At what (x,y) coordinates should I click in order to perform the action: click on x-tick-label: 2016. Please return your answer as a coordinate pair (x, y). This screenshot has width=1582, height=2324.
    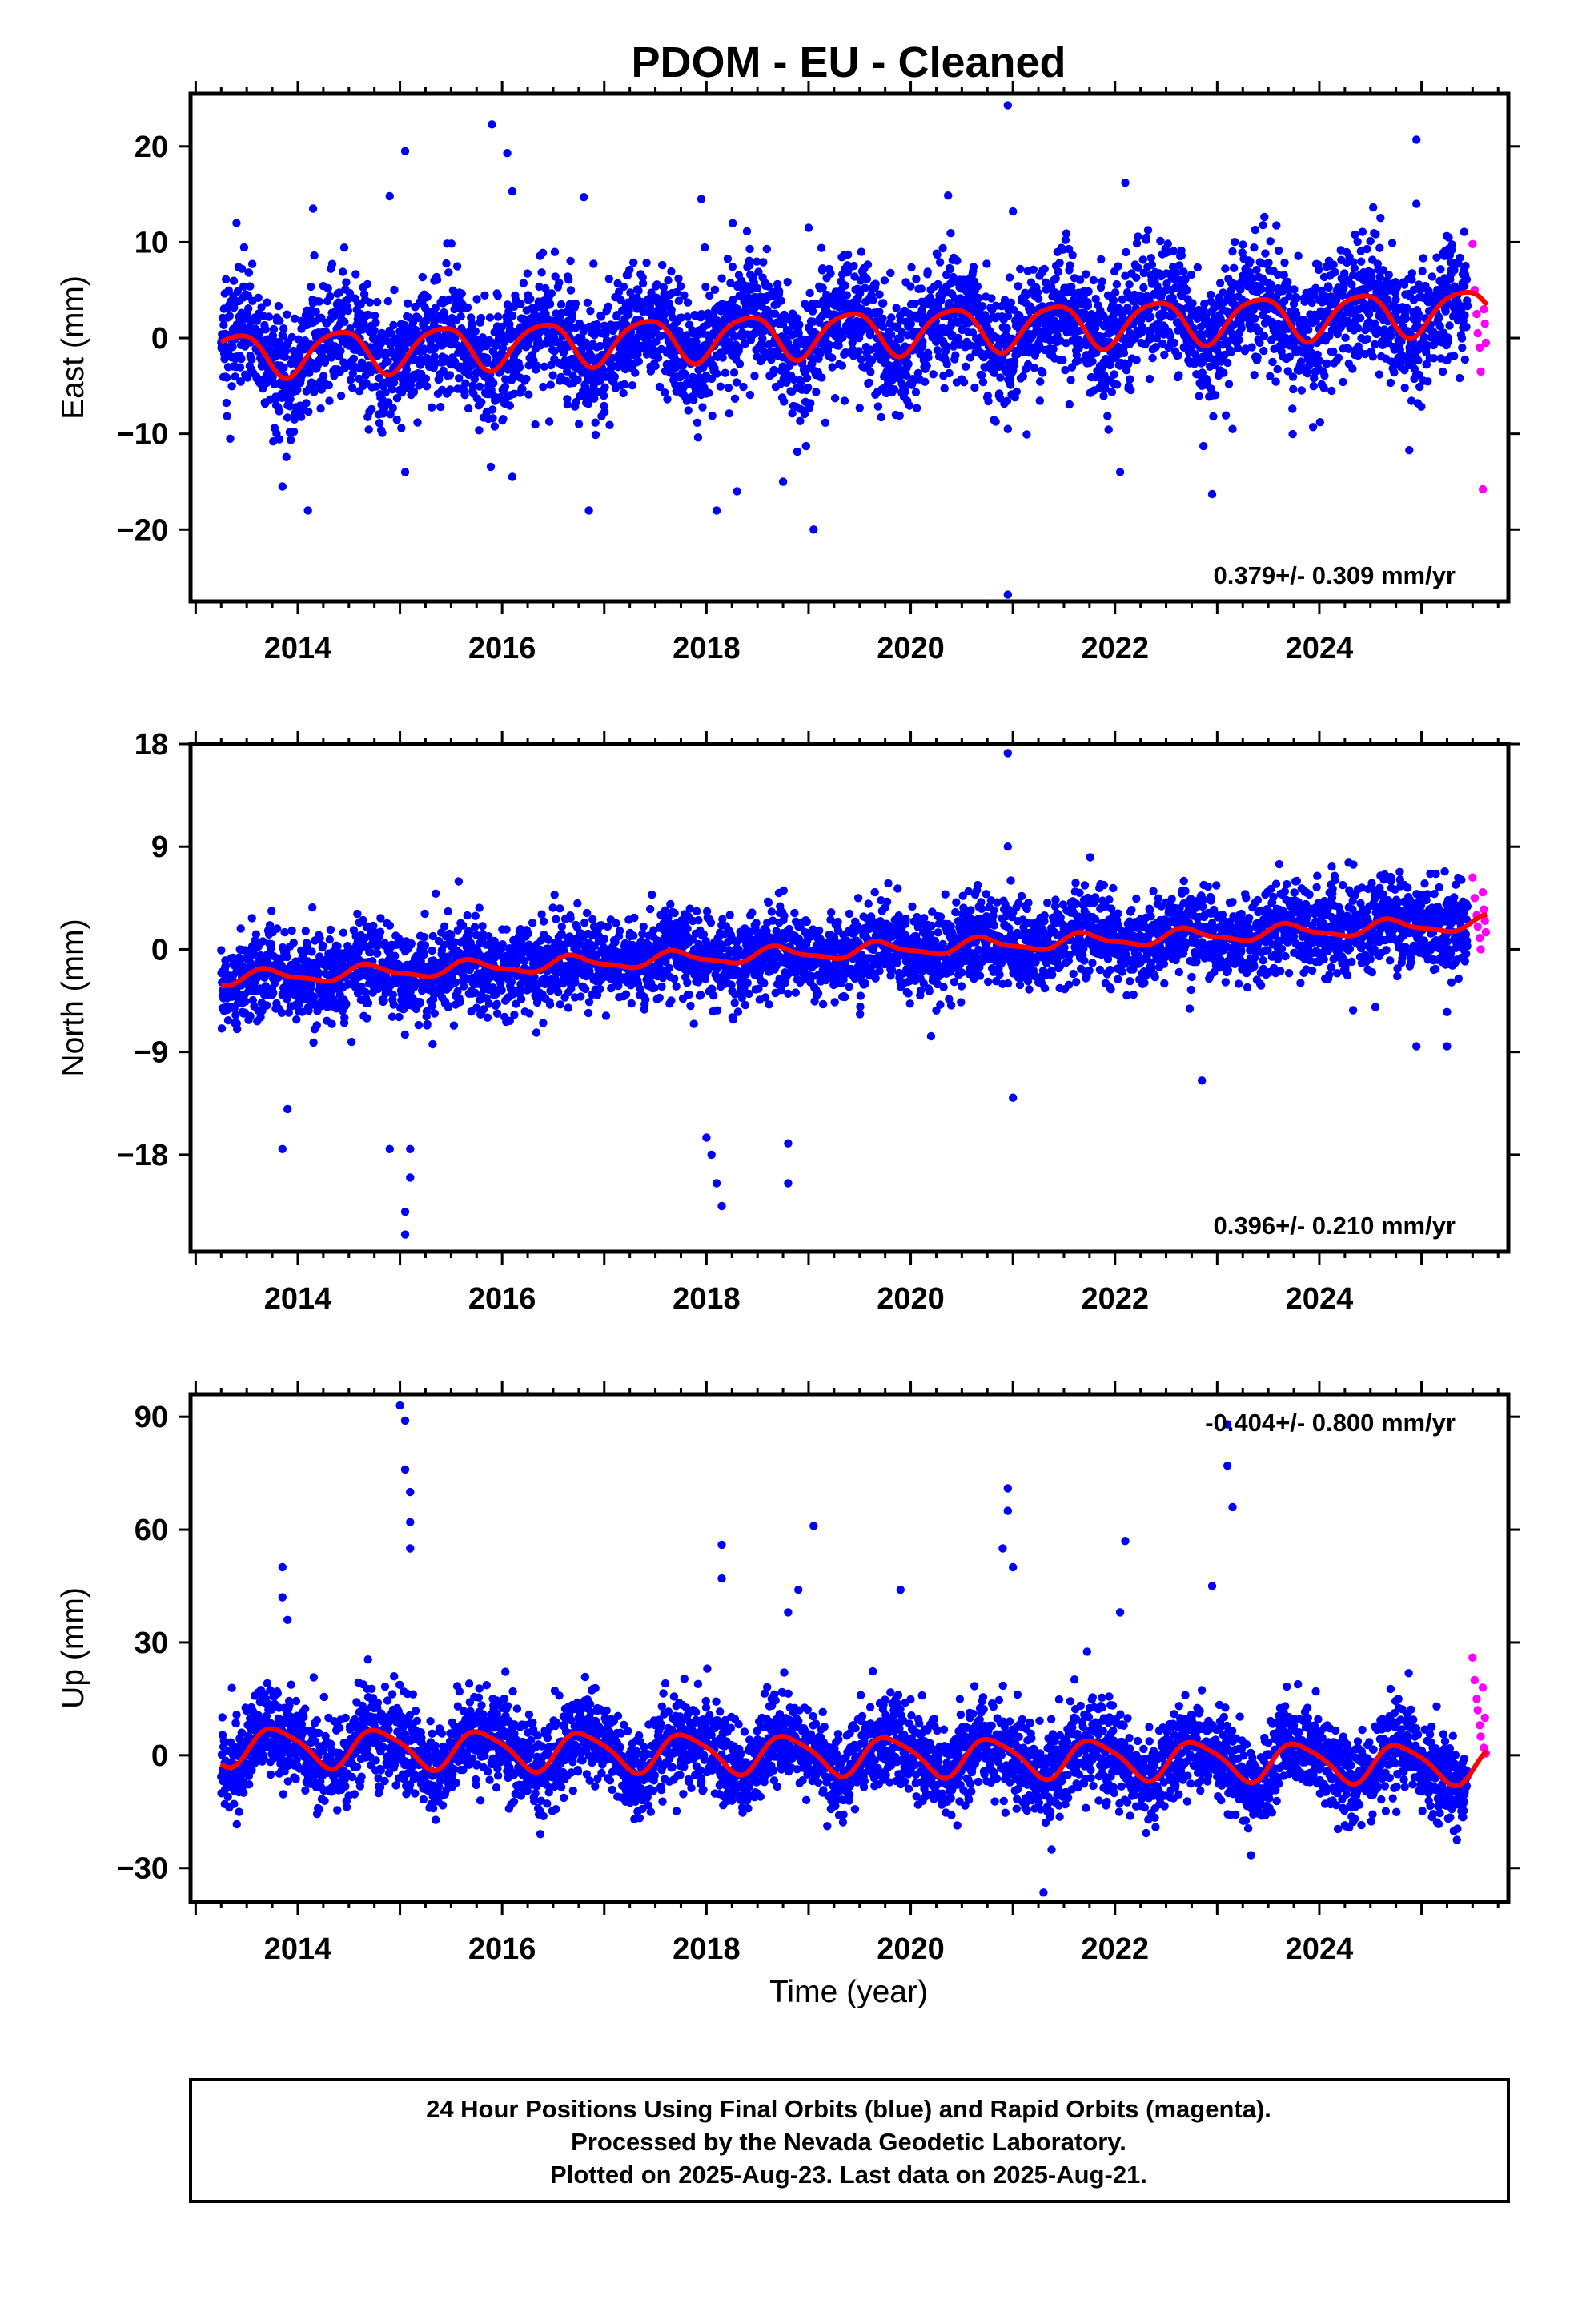
    Looking at the image, I should click on (502, 648).